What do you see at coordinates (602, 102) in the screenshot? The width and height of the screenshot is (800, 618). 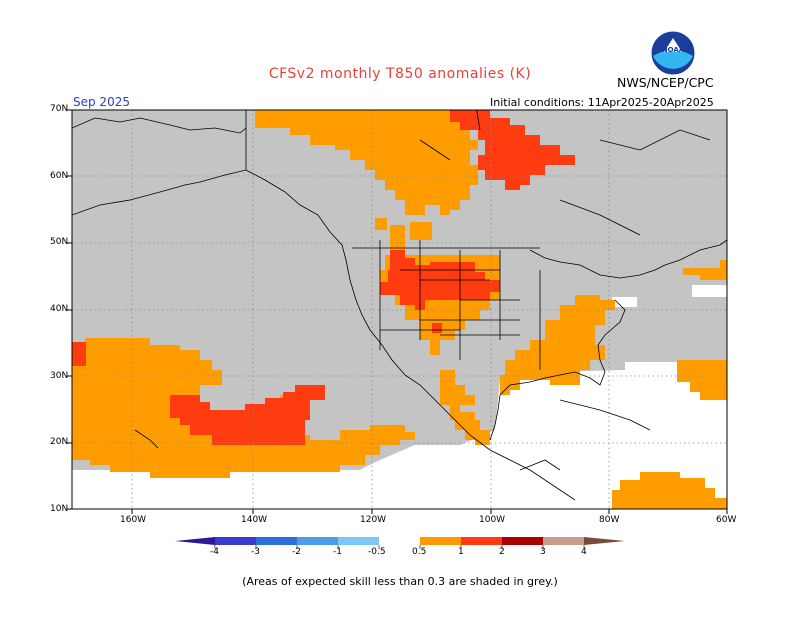 I see `initial-conditions: Initial conditions: 11Apr2025-20Apr2025` at bounding box center [602, 102].